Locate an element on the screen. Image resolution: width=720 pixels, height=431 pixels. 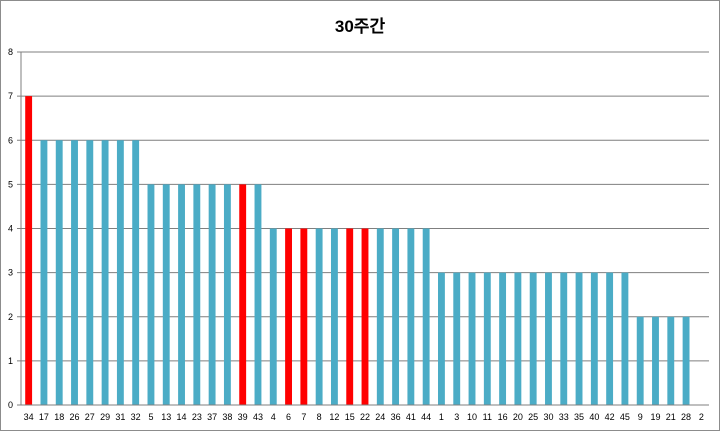
x-tick-label: 22 is located at coordinates (365, 417).